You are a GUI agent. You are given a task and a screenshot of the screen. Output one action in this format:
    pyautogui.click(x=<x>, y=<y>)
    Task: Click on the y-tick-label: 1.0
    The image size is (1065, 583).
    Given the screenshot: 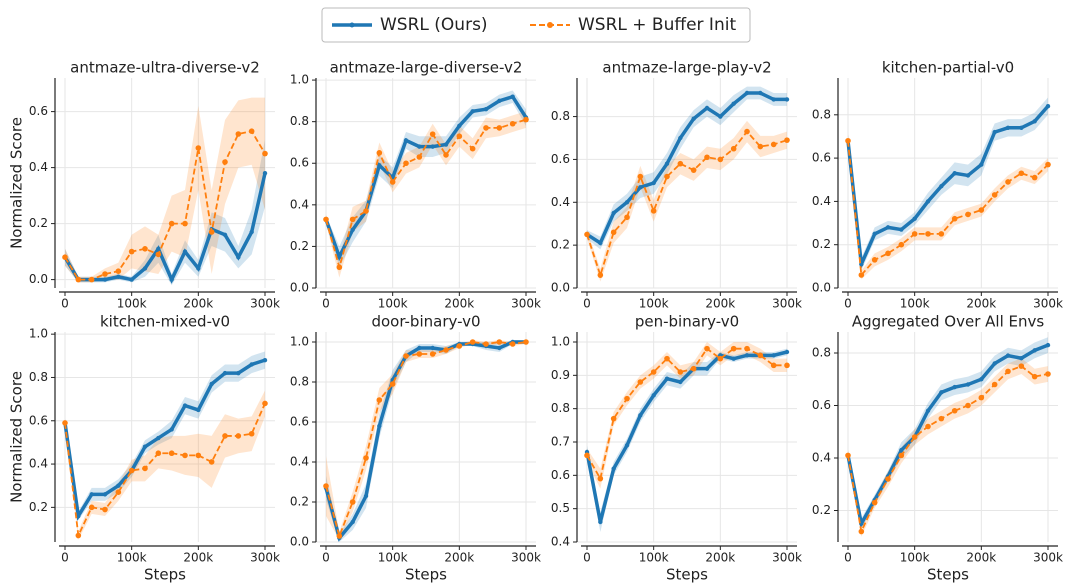 What is the action you would take?
    pyautogui.click(x=299, y=80)
    